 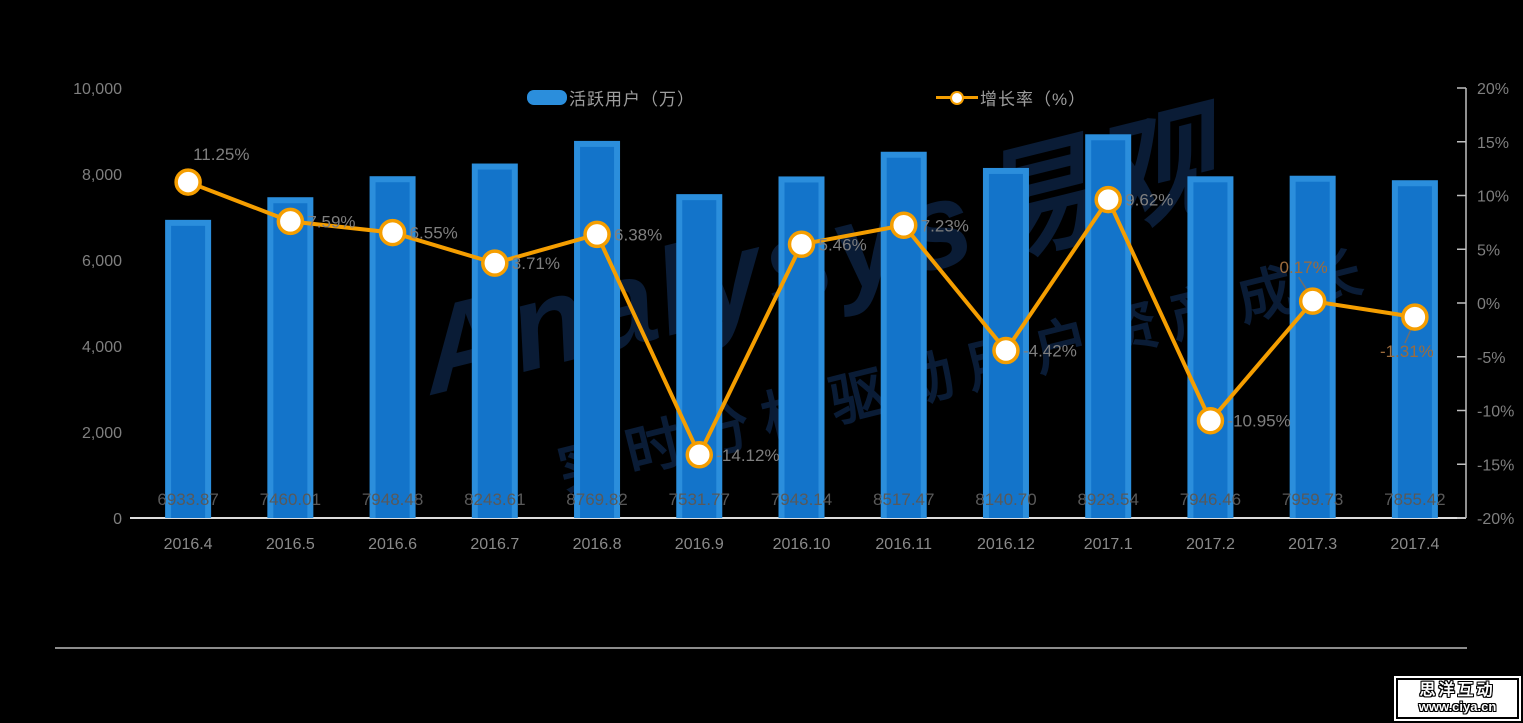 I want to click on bar-value-label: 7531.77, so click(x=699, y=499).